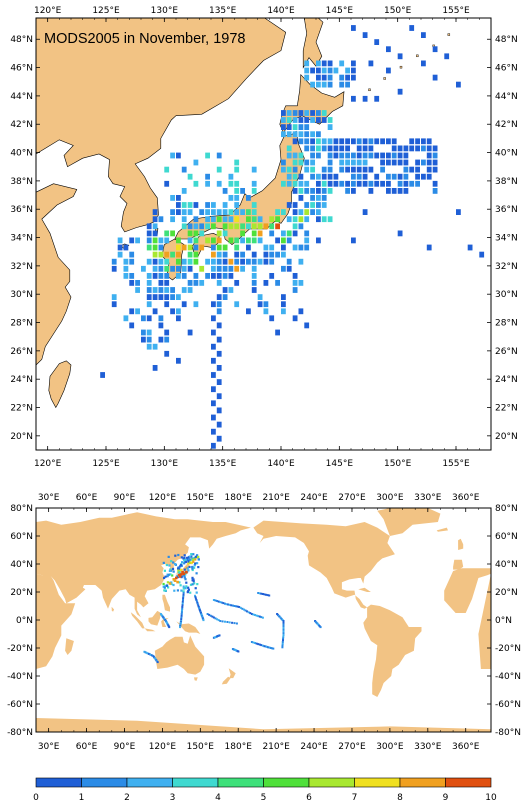 Image resolution: width=529 pixels, height=808 pixels. I want to click on lat-label-right: 32°N, so click(506, 267).